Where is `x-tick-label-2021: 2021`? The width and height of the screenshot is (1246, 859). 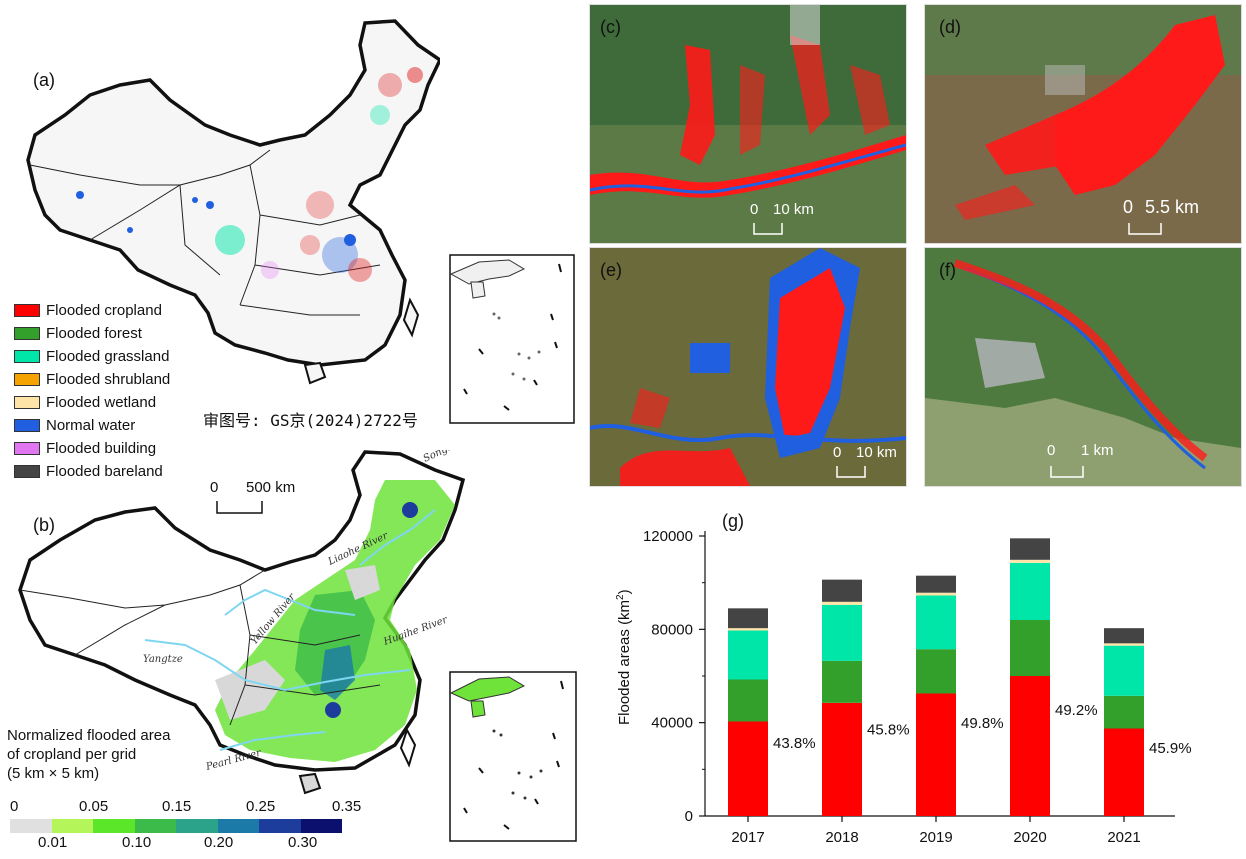 x-tick-label-2021: 2021 is located at coordinates (1123, 837).